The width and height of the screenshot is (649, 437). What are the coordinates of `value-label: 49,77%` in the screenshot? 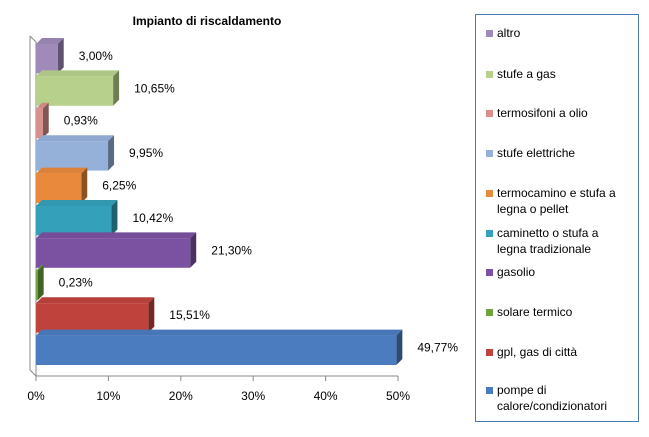 It's located at (437, 347).